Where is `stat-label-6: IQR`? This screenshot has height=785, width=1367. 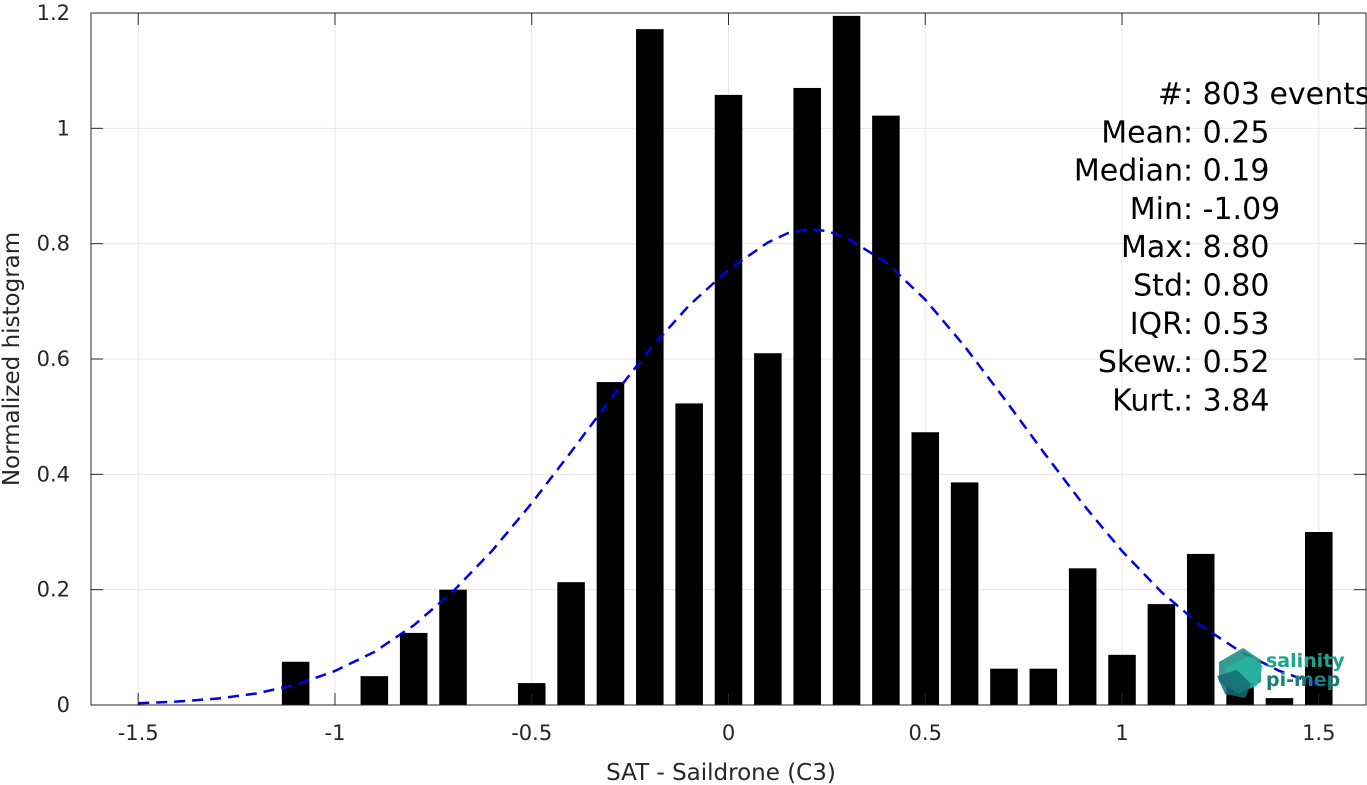 stat-label-6: IQR is located at coordinates (1156, 324).